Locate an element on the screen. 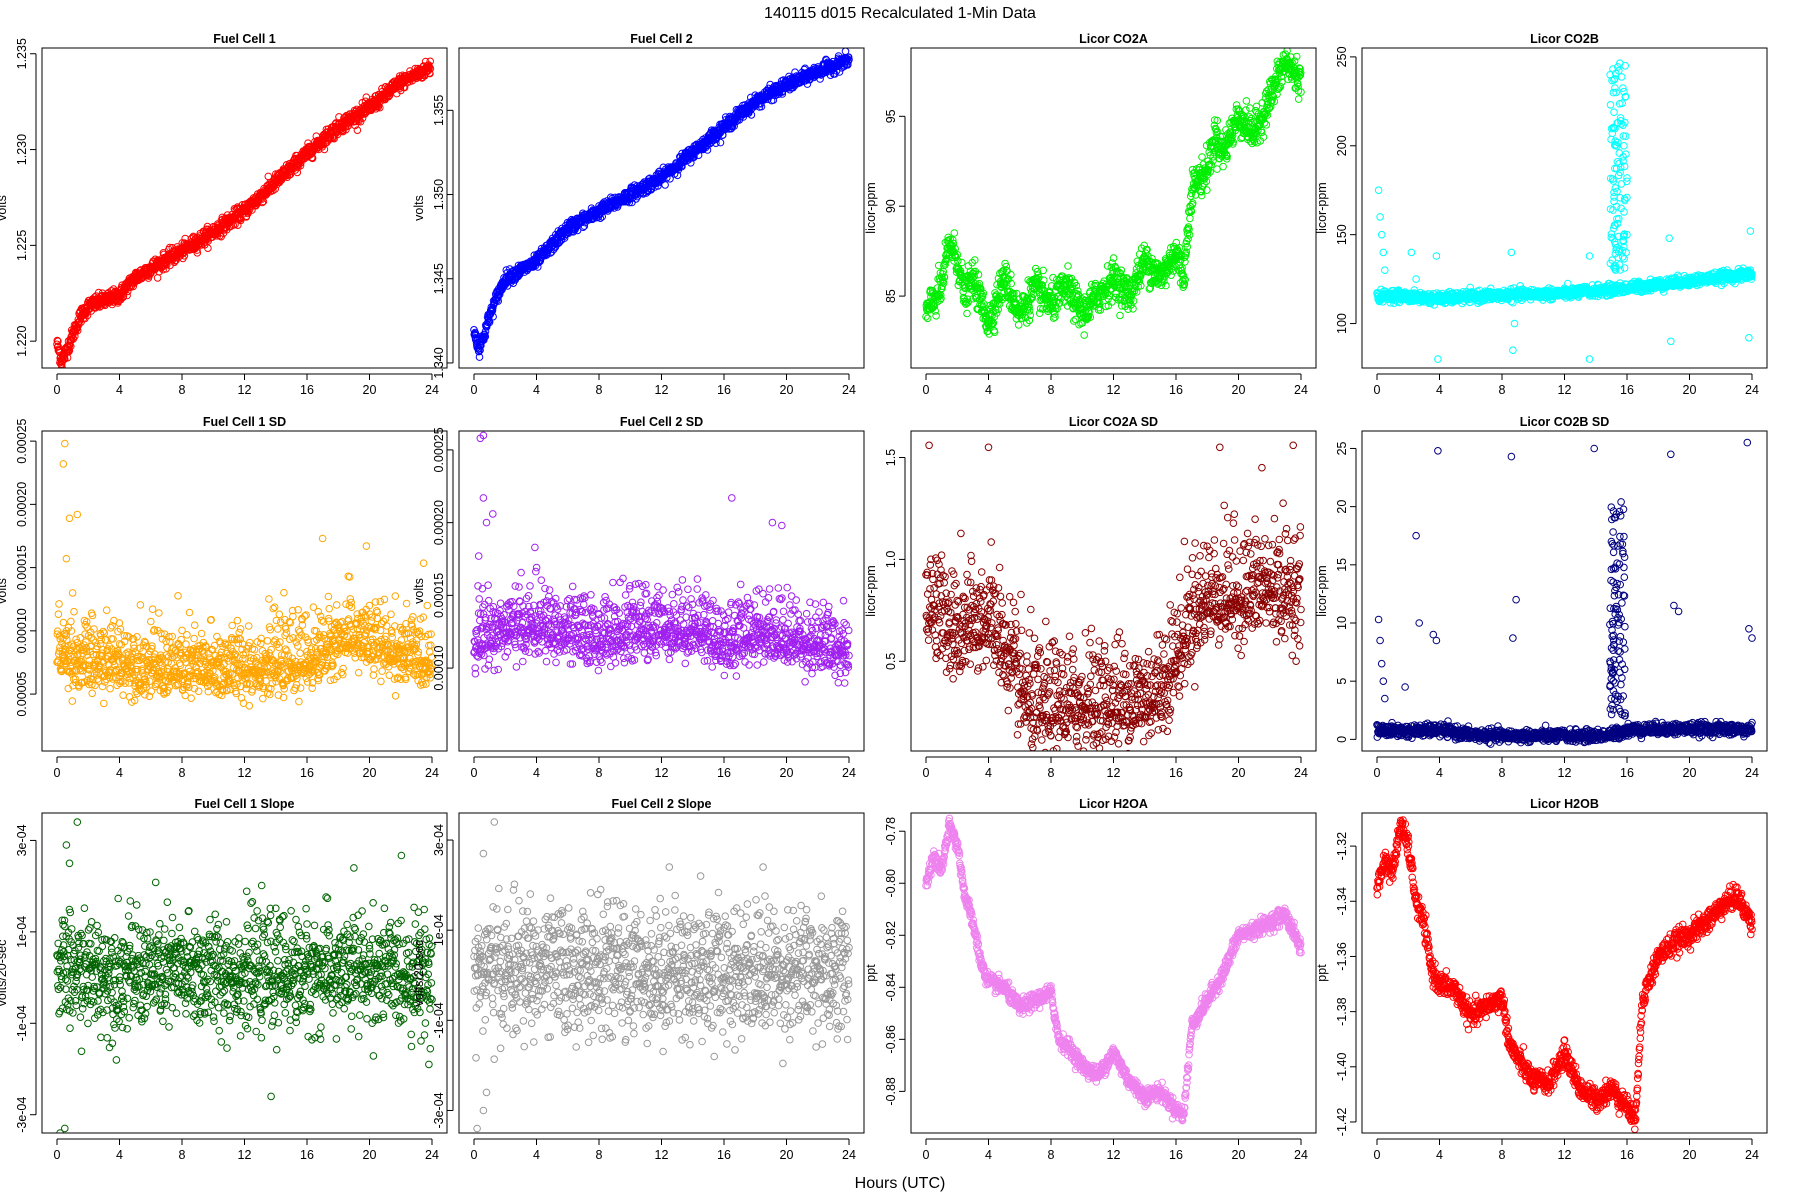  panel-title: Licor CO2B is located at coordinates (1564, 39).